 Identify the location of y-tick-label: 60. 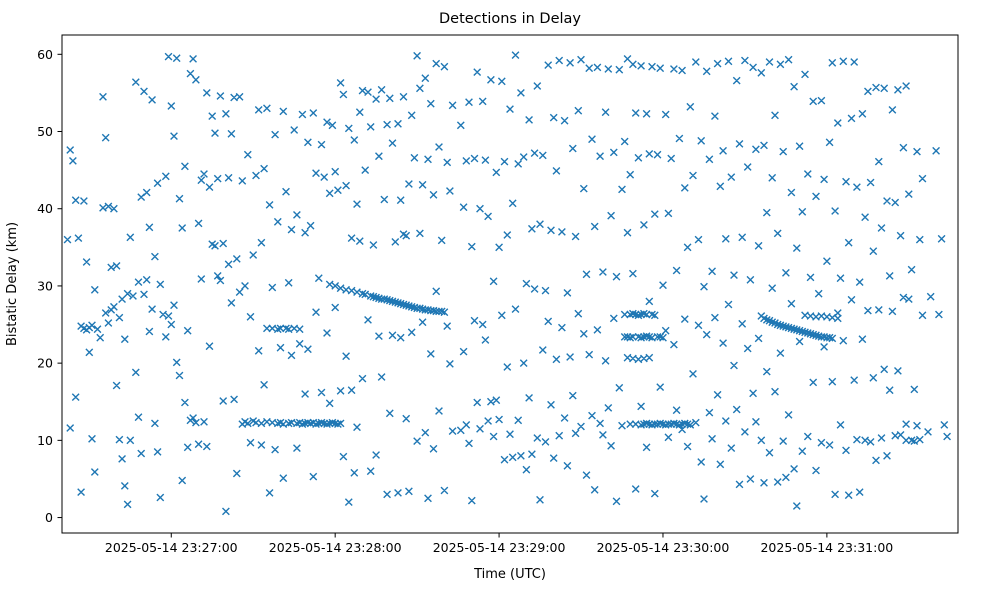
(45, 54).